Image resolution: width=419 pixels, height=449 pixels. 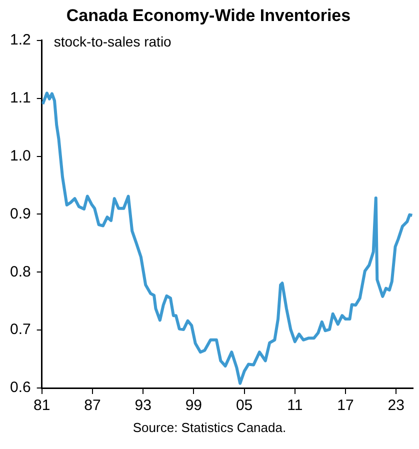 I want to click on y-tick-label: 0.8, so click(x=20, y=271).